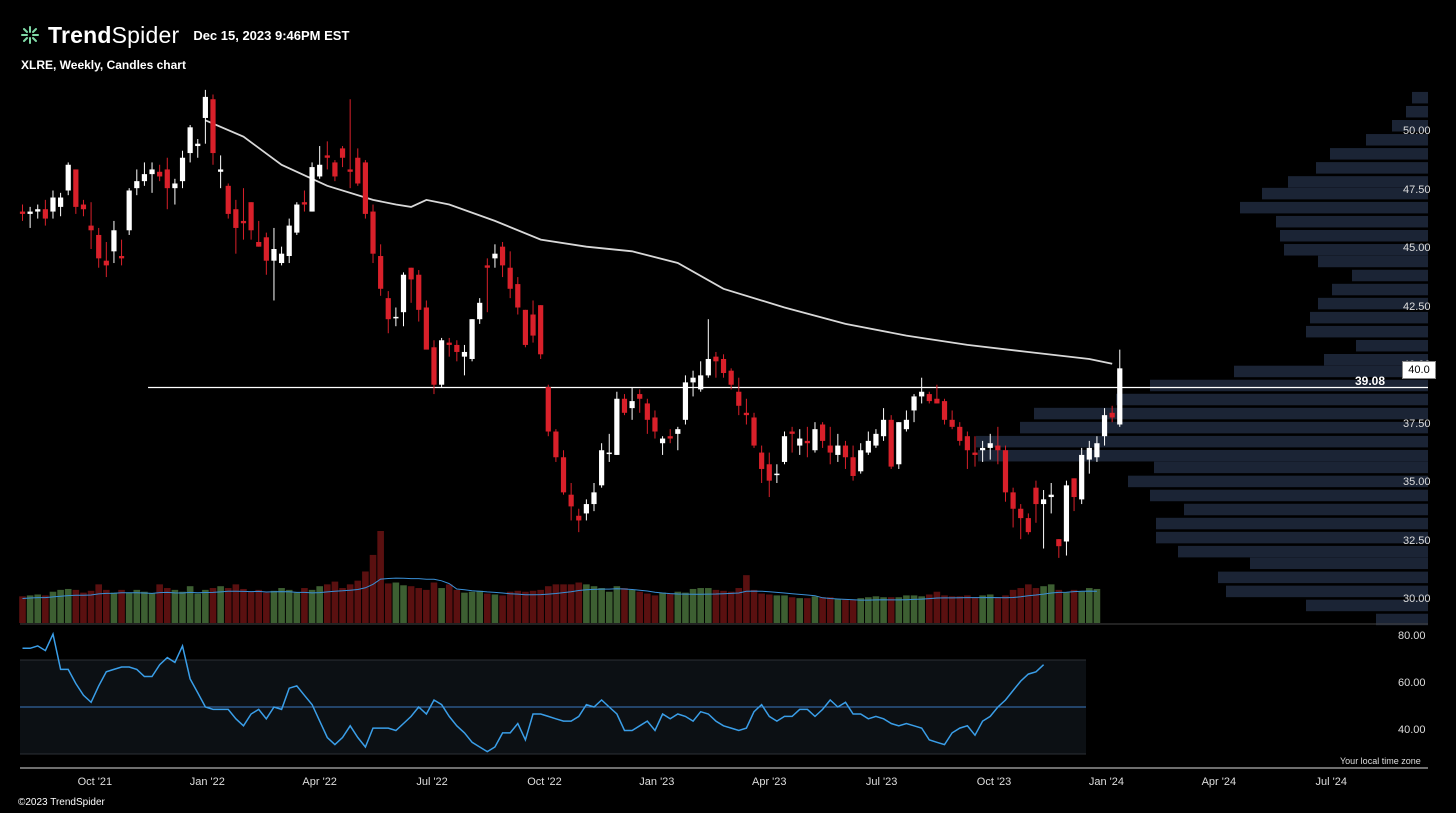 This screenshot has width=1456, height=813. I want to click on time-tick-label: Jul '22, so click(432, 782).